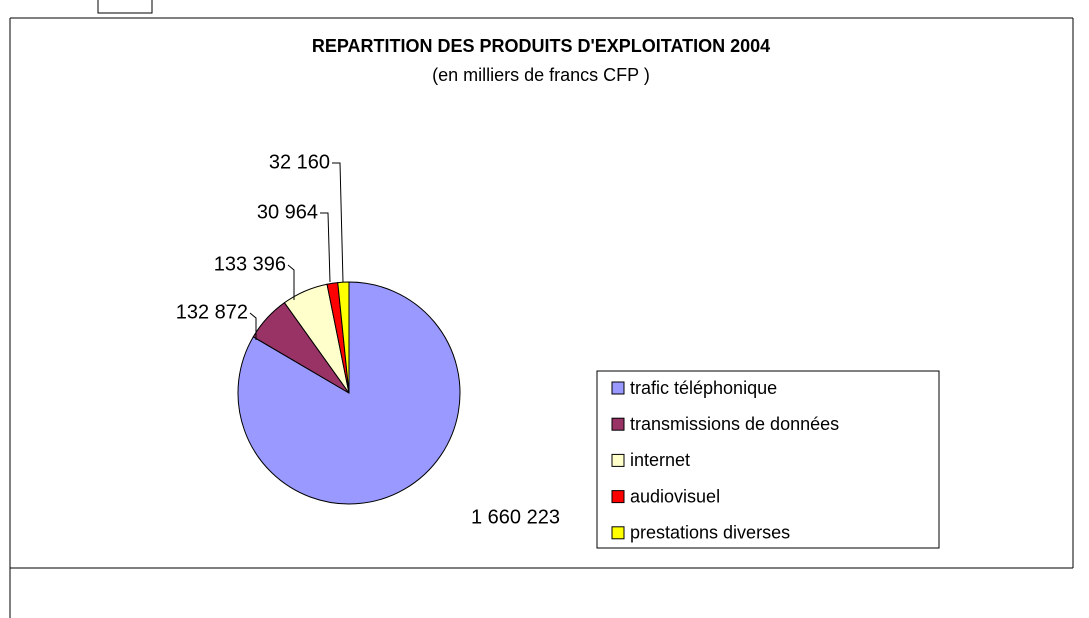  Describe the element at coordinates (299, 162) in the screenshot. I see `data-label: 32 160` at that location.